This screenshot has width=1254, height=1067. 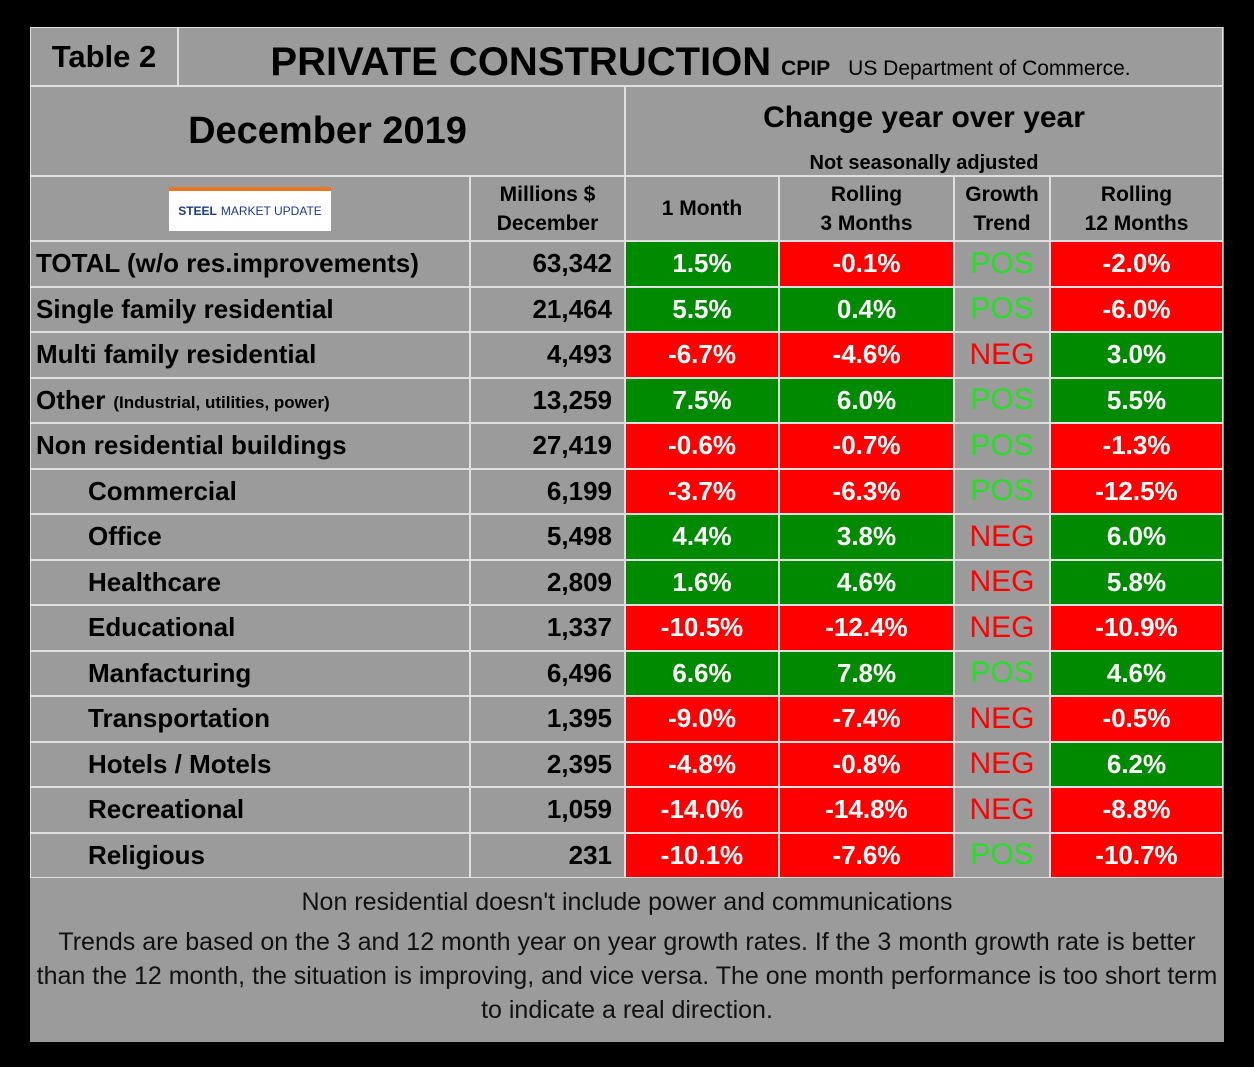 What do you see at coordinates (1136, 309) in the screenshot?
I see `change-value: -6.0%` at bounding box center [1136, 309].